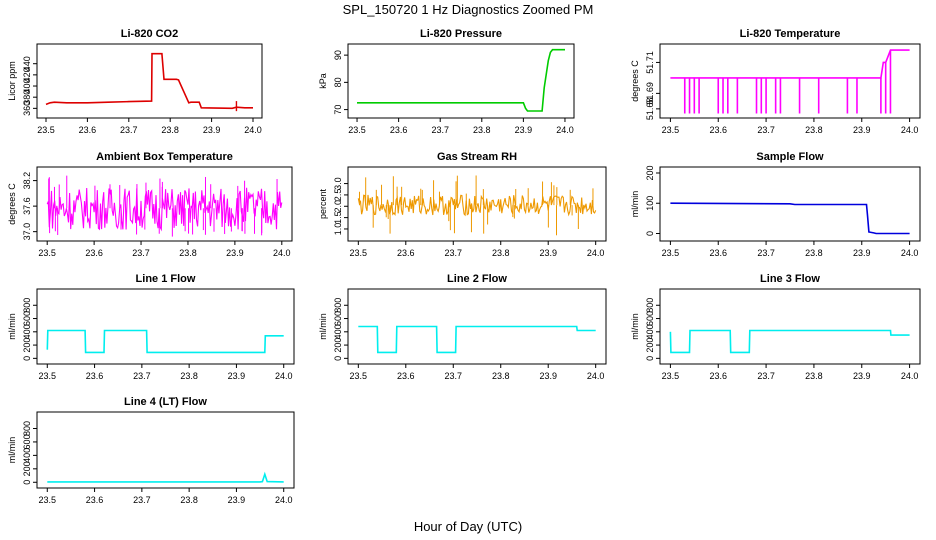 The height and width of the screenshot is (540, 936). I want to click on y-tick-label: 51.68, so click(650, 109).